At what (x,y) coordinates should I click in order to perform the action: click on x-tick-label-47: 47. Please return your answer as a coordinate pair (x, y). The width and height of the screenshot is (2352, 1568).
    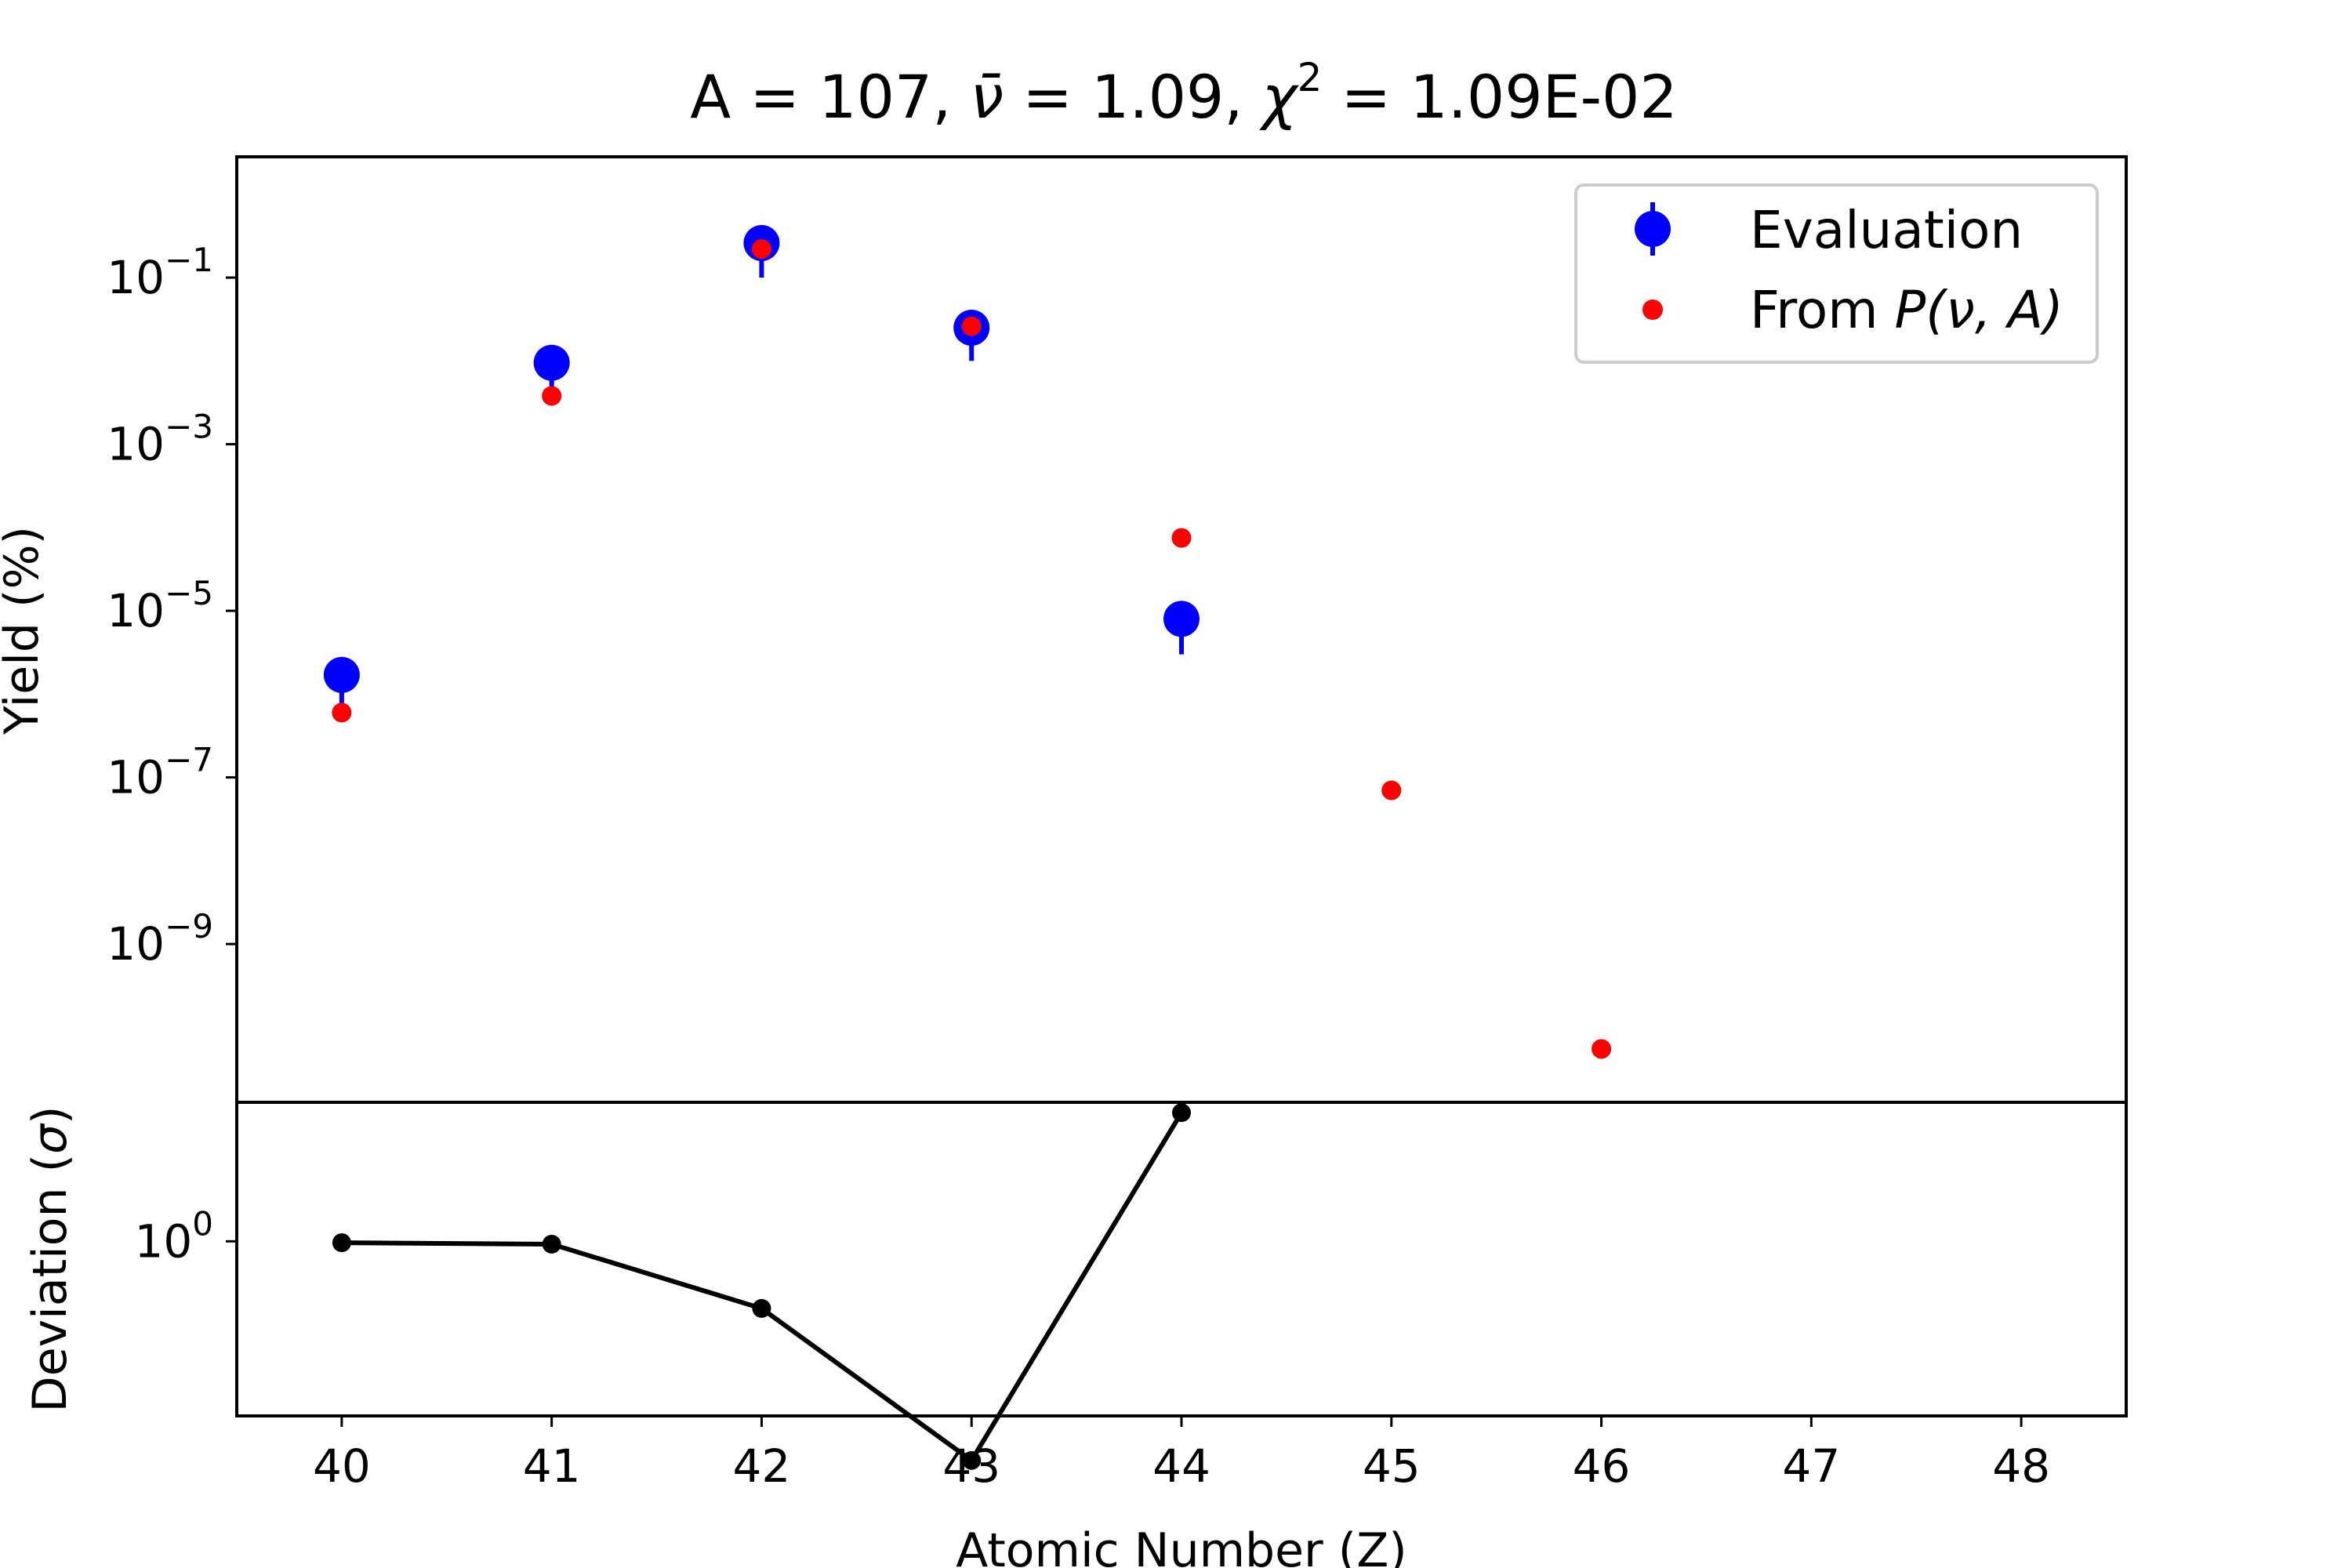
    Looking at the image, I should click on (1811, 1466).